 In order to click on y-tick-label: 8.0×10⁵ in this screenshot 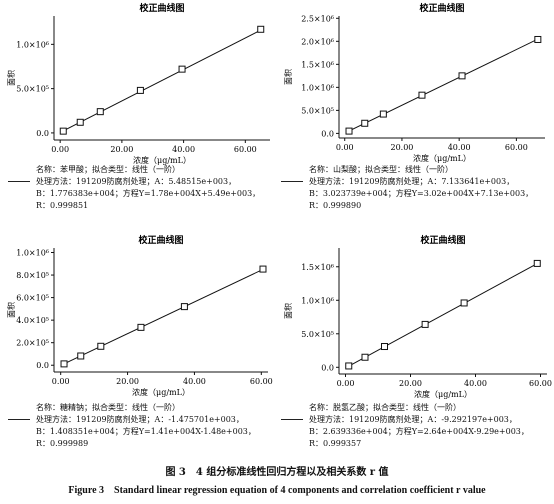, I will do `click(32, 275)`.